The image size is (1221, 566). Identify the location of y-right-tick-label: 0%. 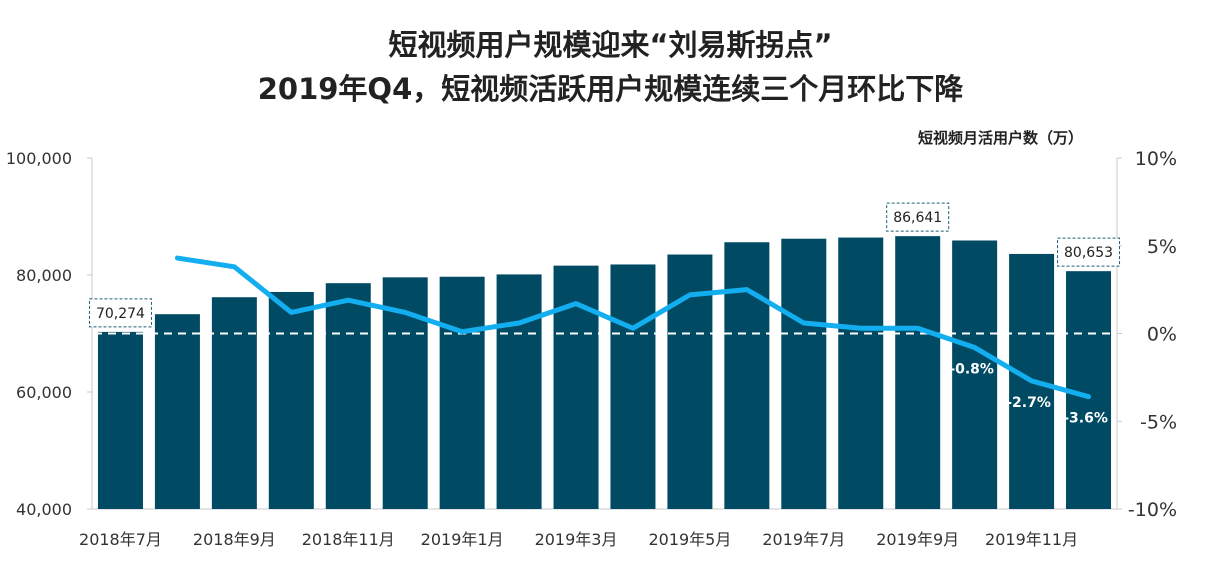
(1162, 335).